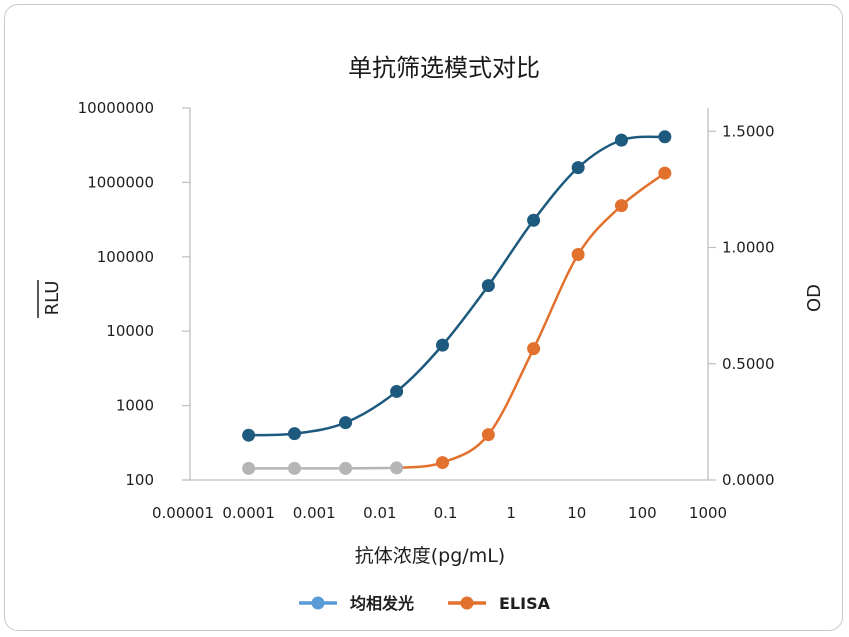  I want to click on legend-item-series-2: ELISA, so click(499, 603).